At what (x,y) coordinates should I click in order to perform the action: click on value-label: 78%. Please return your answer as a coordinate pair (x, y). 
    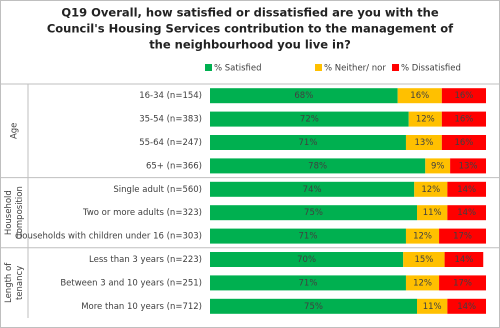
    Looking at the image, I should click on (317, 166).